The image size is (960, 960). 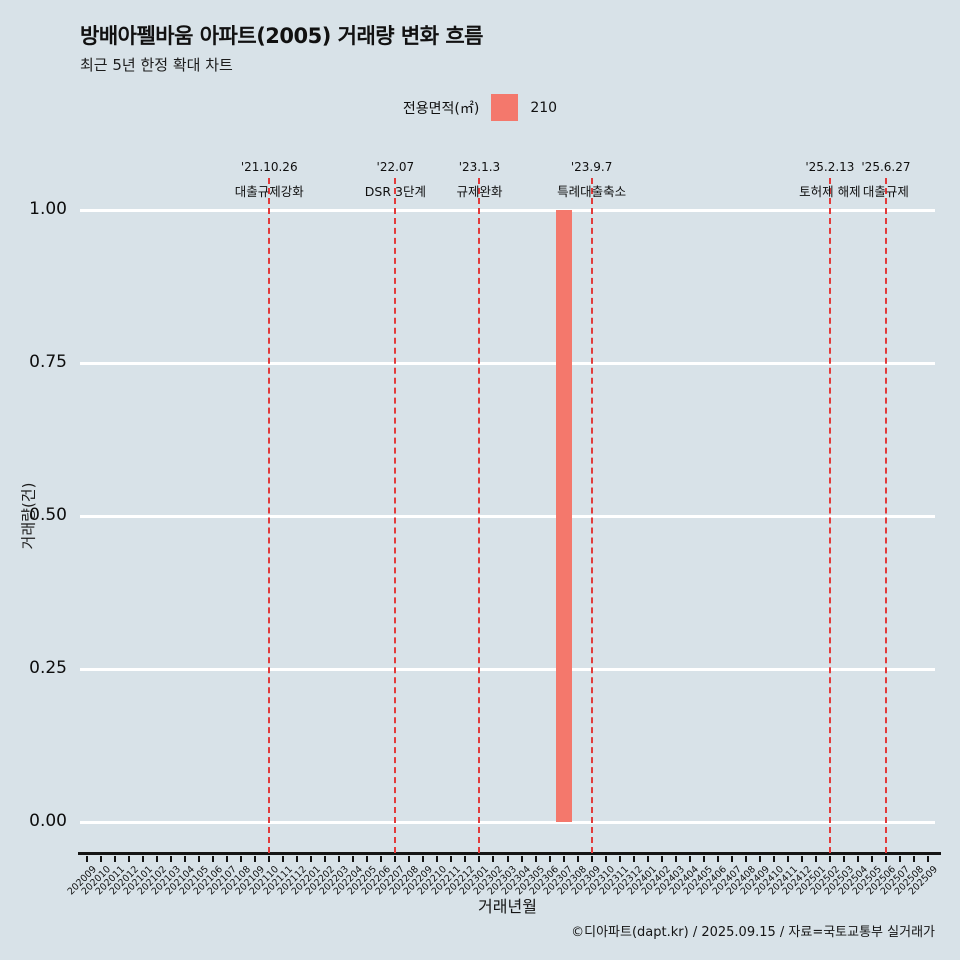 What do you see at coordinates (269, 191) in the screenshot?
I see `event-label: 대출규제강화` at bounding box center [269, 191].